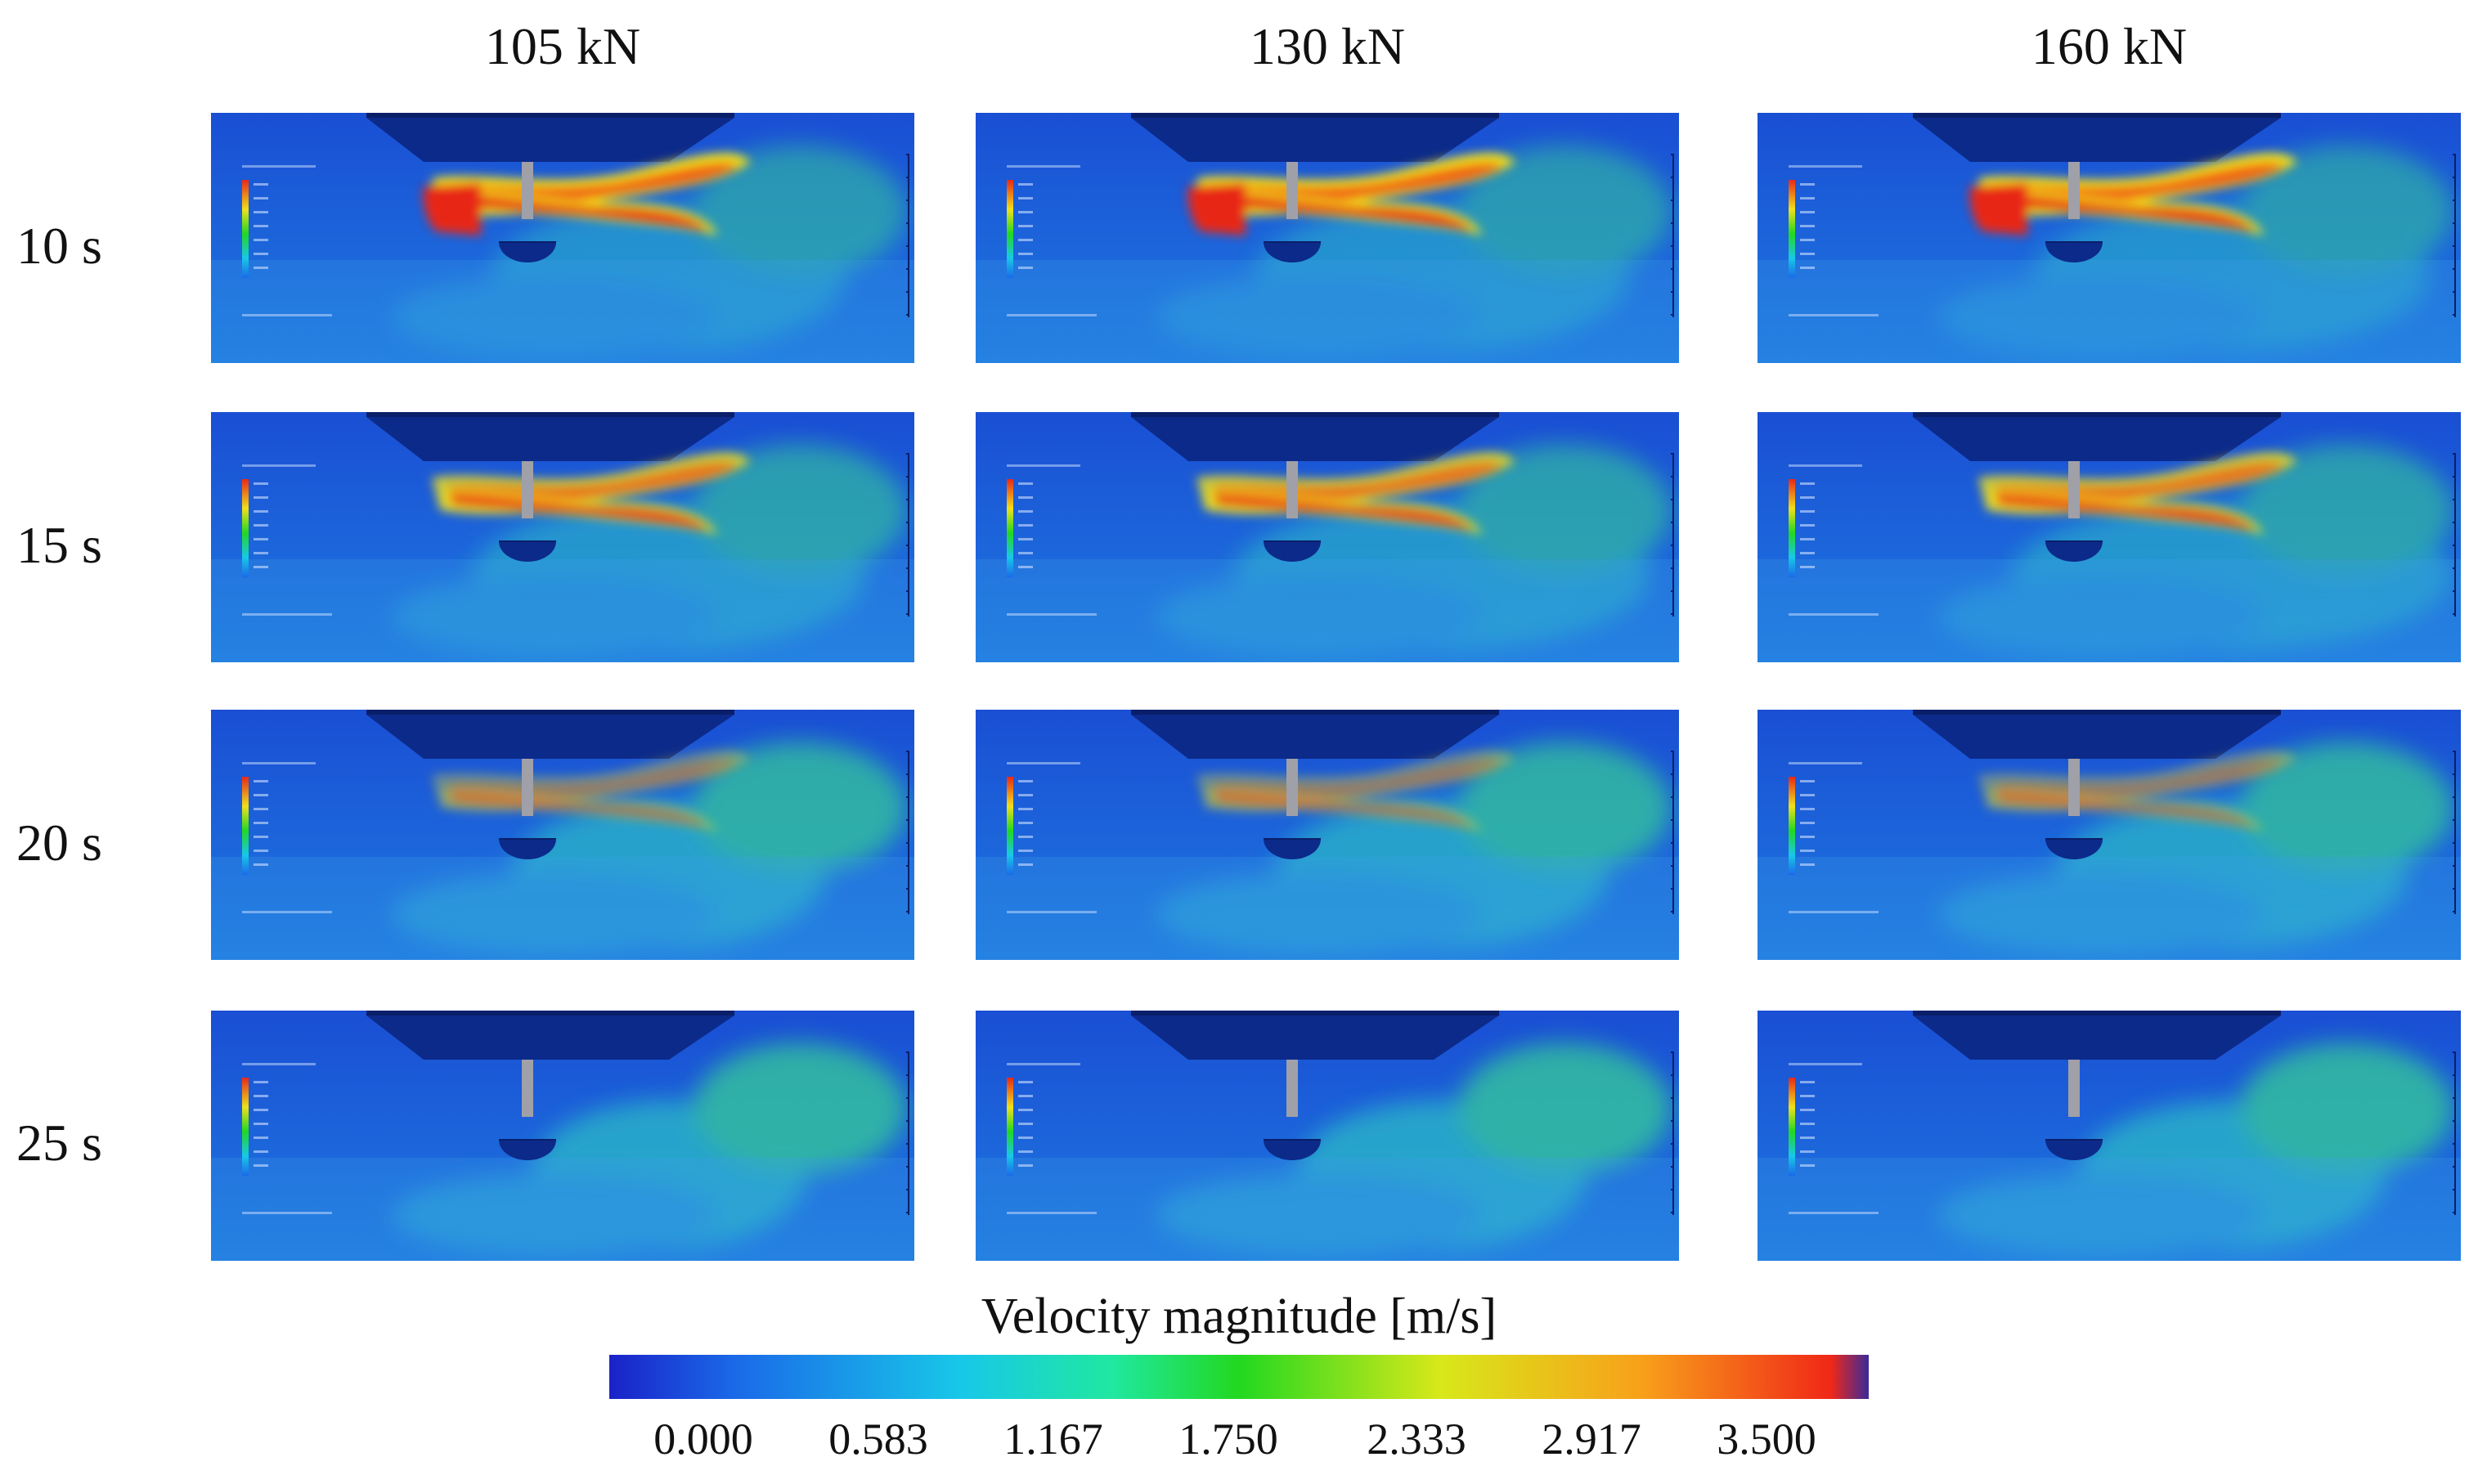 The image size is (2478, 1484). What do you see at coordinates (878, 1439) in the screenshot?
I see `colorbar-tick: 0.583` at bounding box center [878, 1439].